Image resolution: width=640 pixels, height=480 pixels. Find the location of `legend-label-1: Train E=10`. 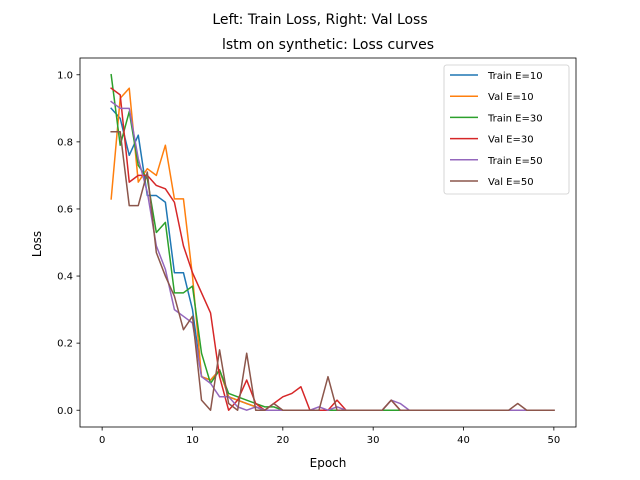

legend-label-1: Train E=10 is located at coordinates (515, 76).